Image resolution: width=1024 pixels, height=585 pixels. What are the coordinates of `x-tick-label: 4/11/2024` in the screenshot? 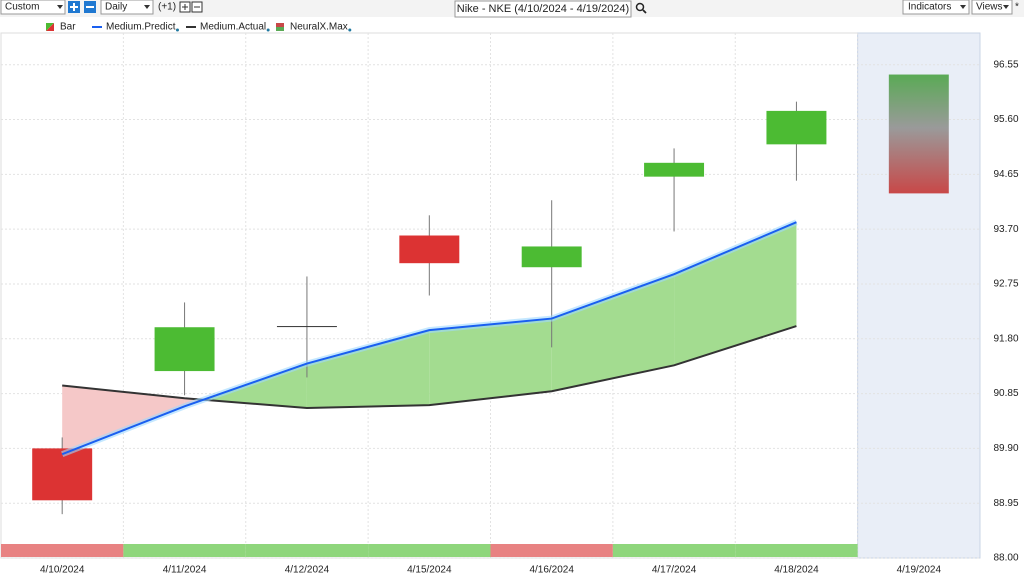 It's located at (185, 570).